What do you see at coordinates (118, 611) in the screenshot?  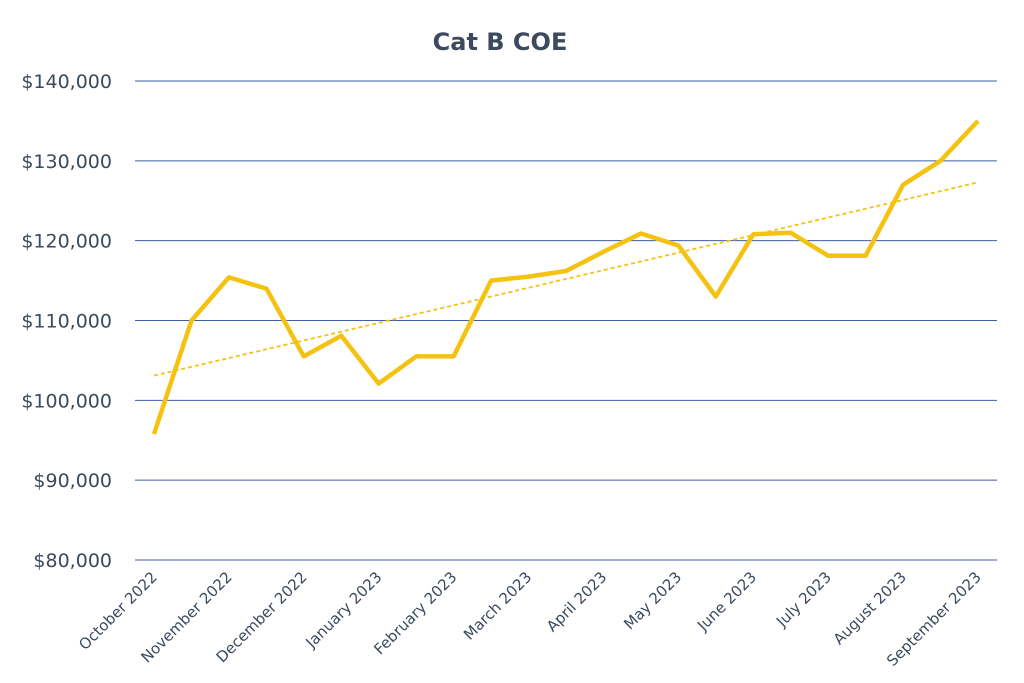 I see `x-tick-label: October 2022` at bounding box center [118, 611].